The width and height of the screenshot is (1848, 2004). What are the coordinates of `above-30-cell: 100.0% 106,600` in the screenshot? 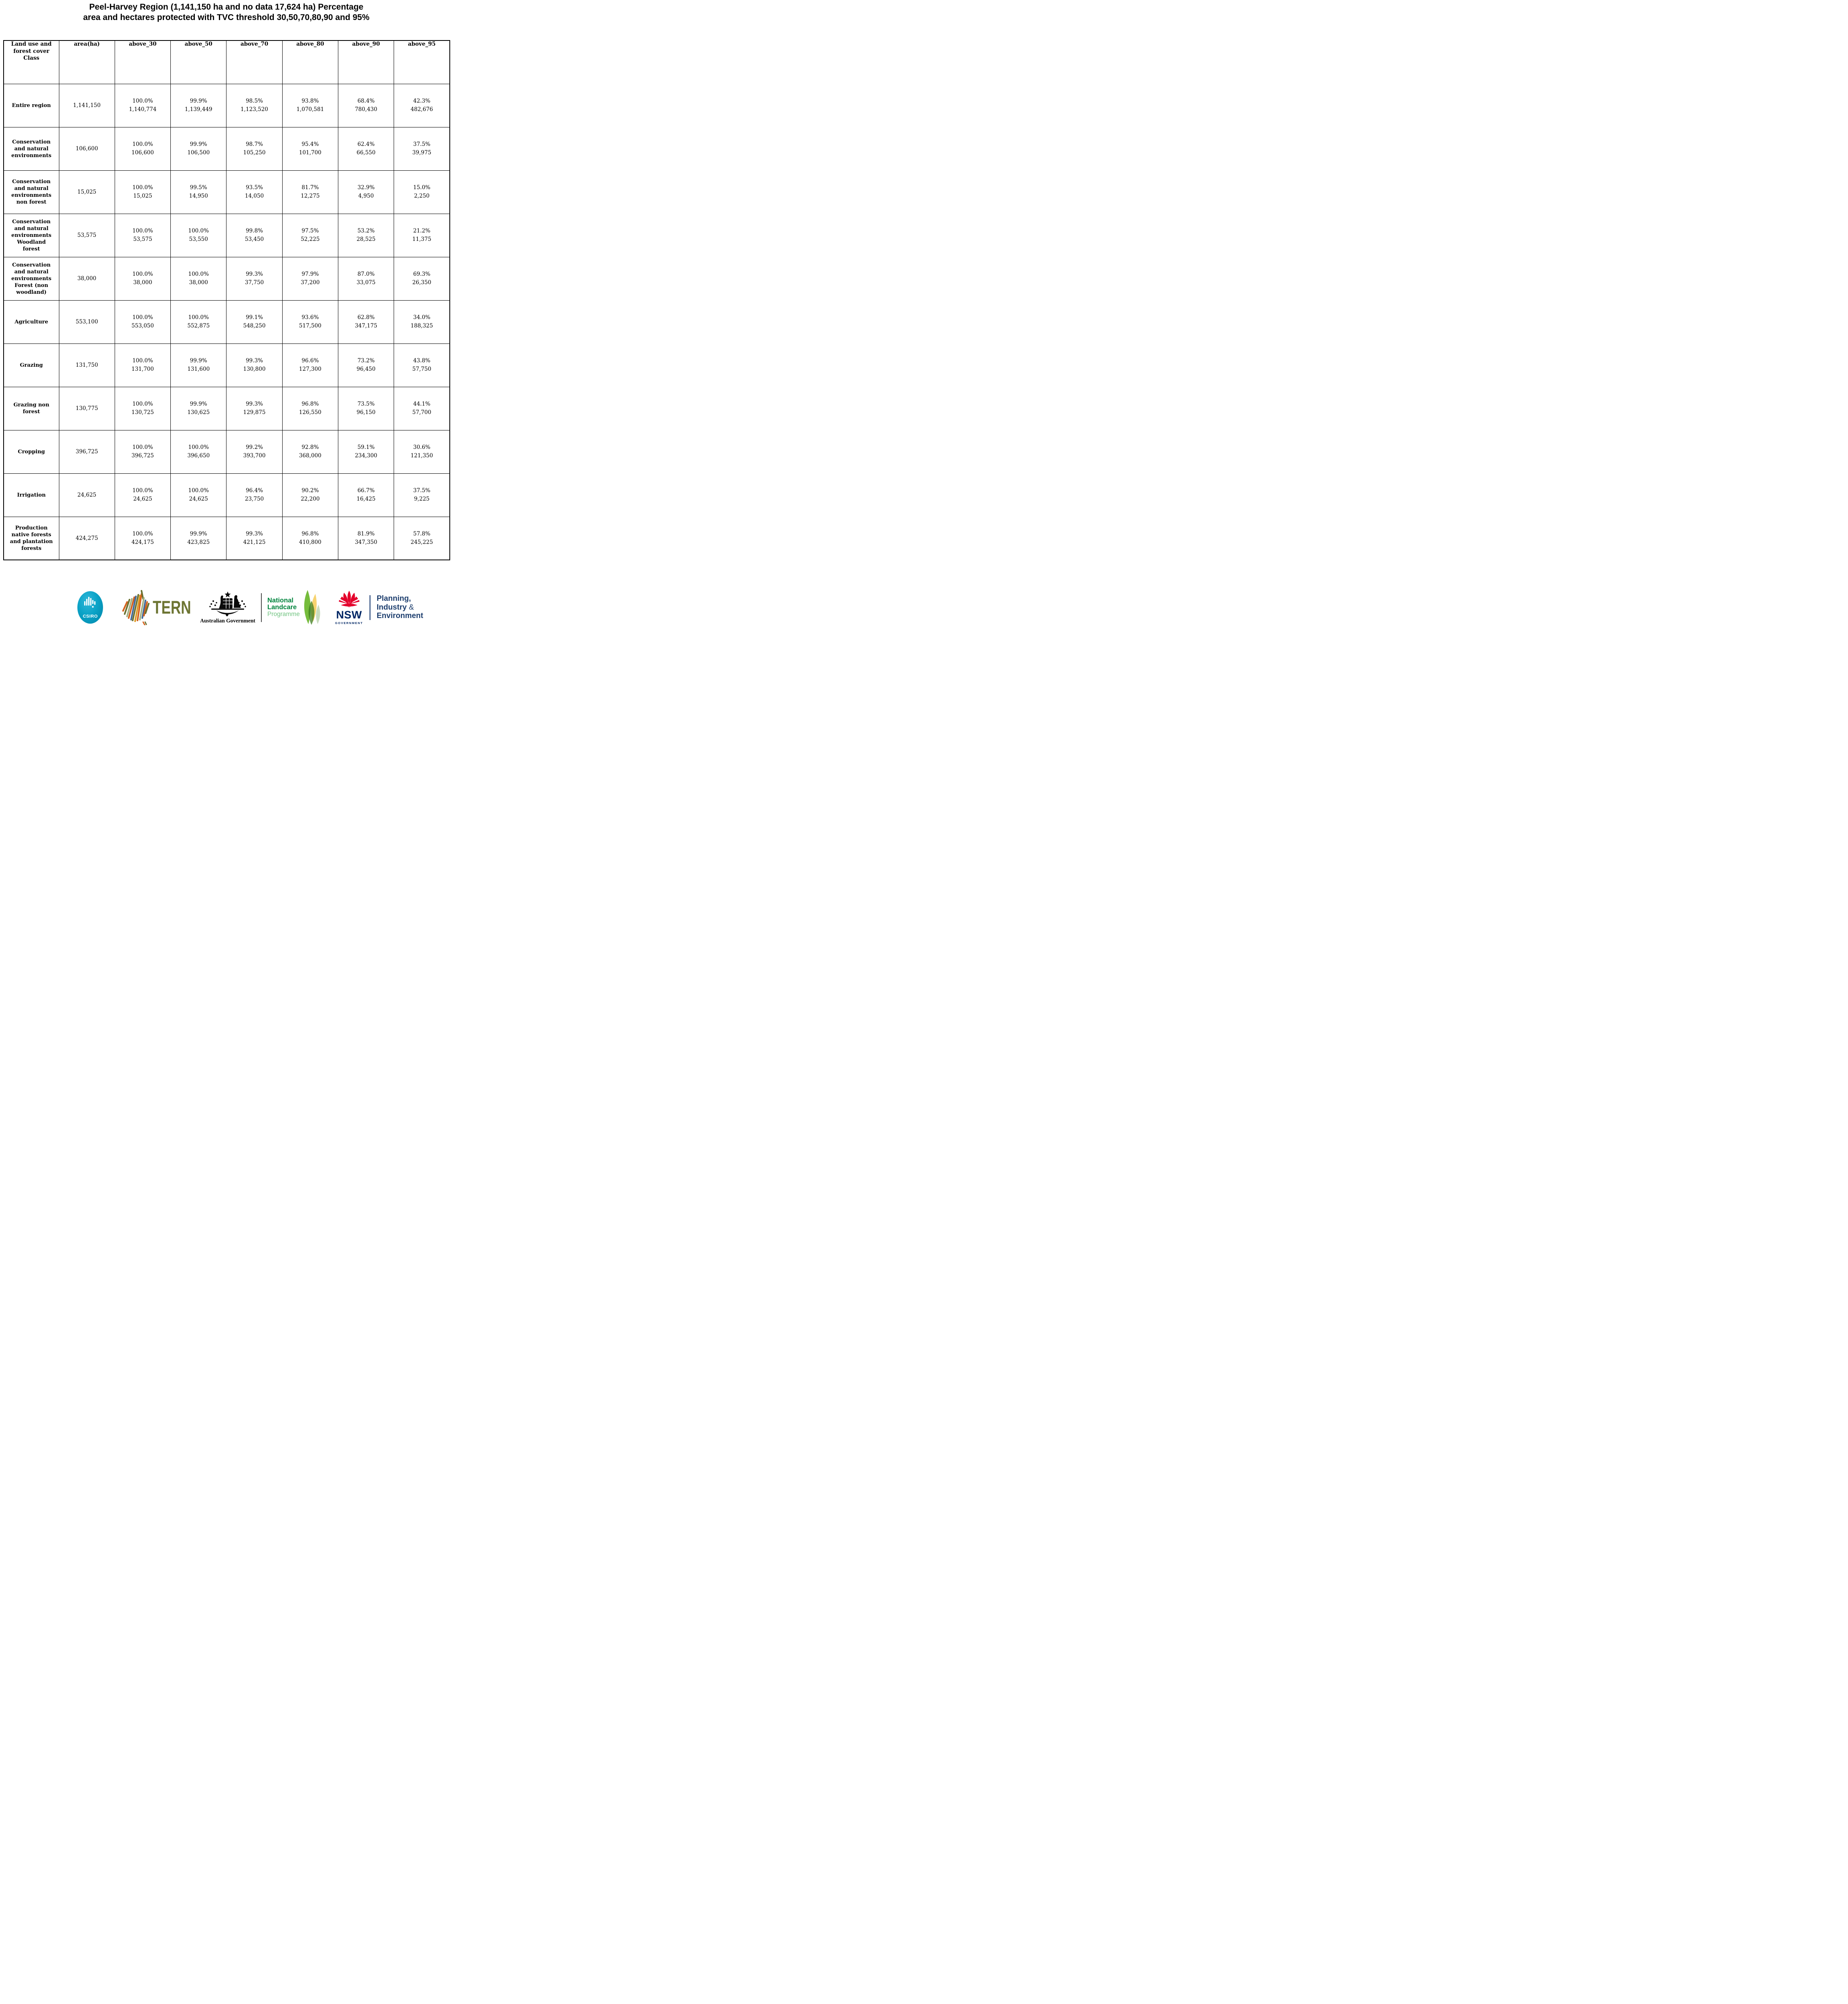 It's located at (142, 149).